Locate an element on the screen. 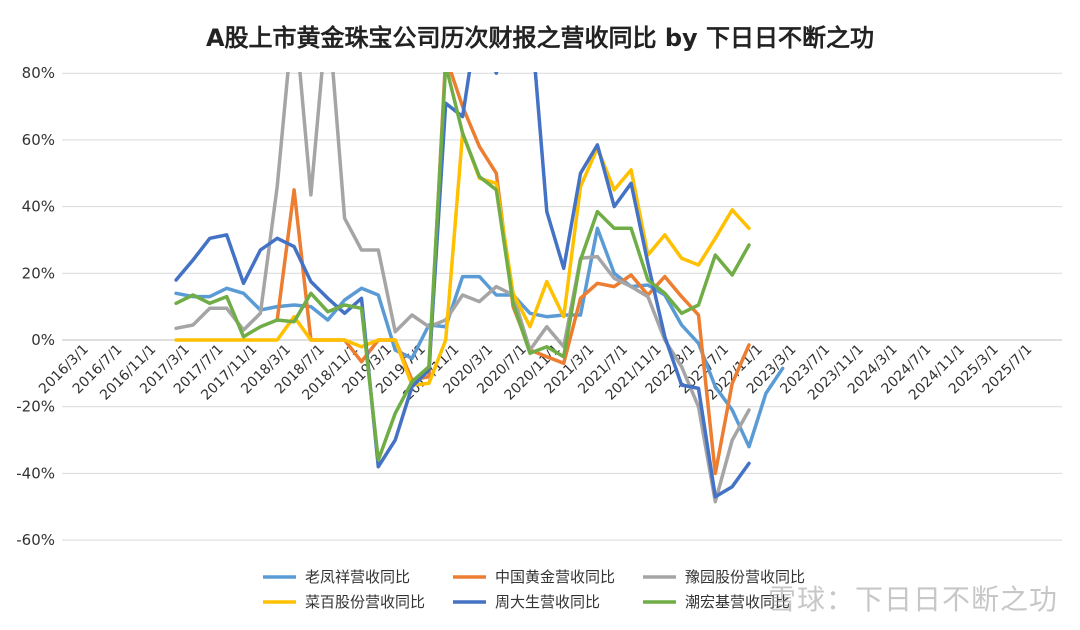  watermark: 雪球：下日日不断之功 is located at coordinates (913, 599).